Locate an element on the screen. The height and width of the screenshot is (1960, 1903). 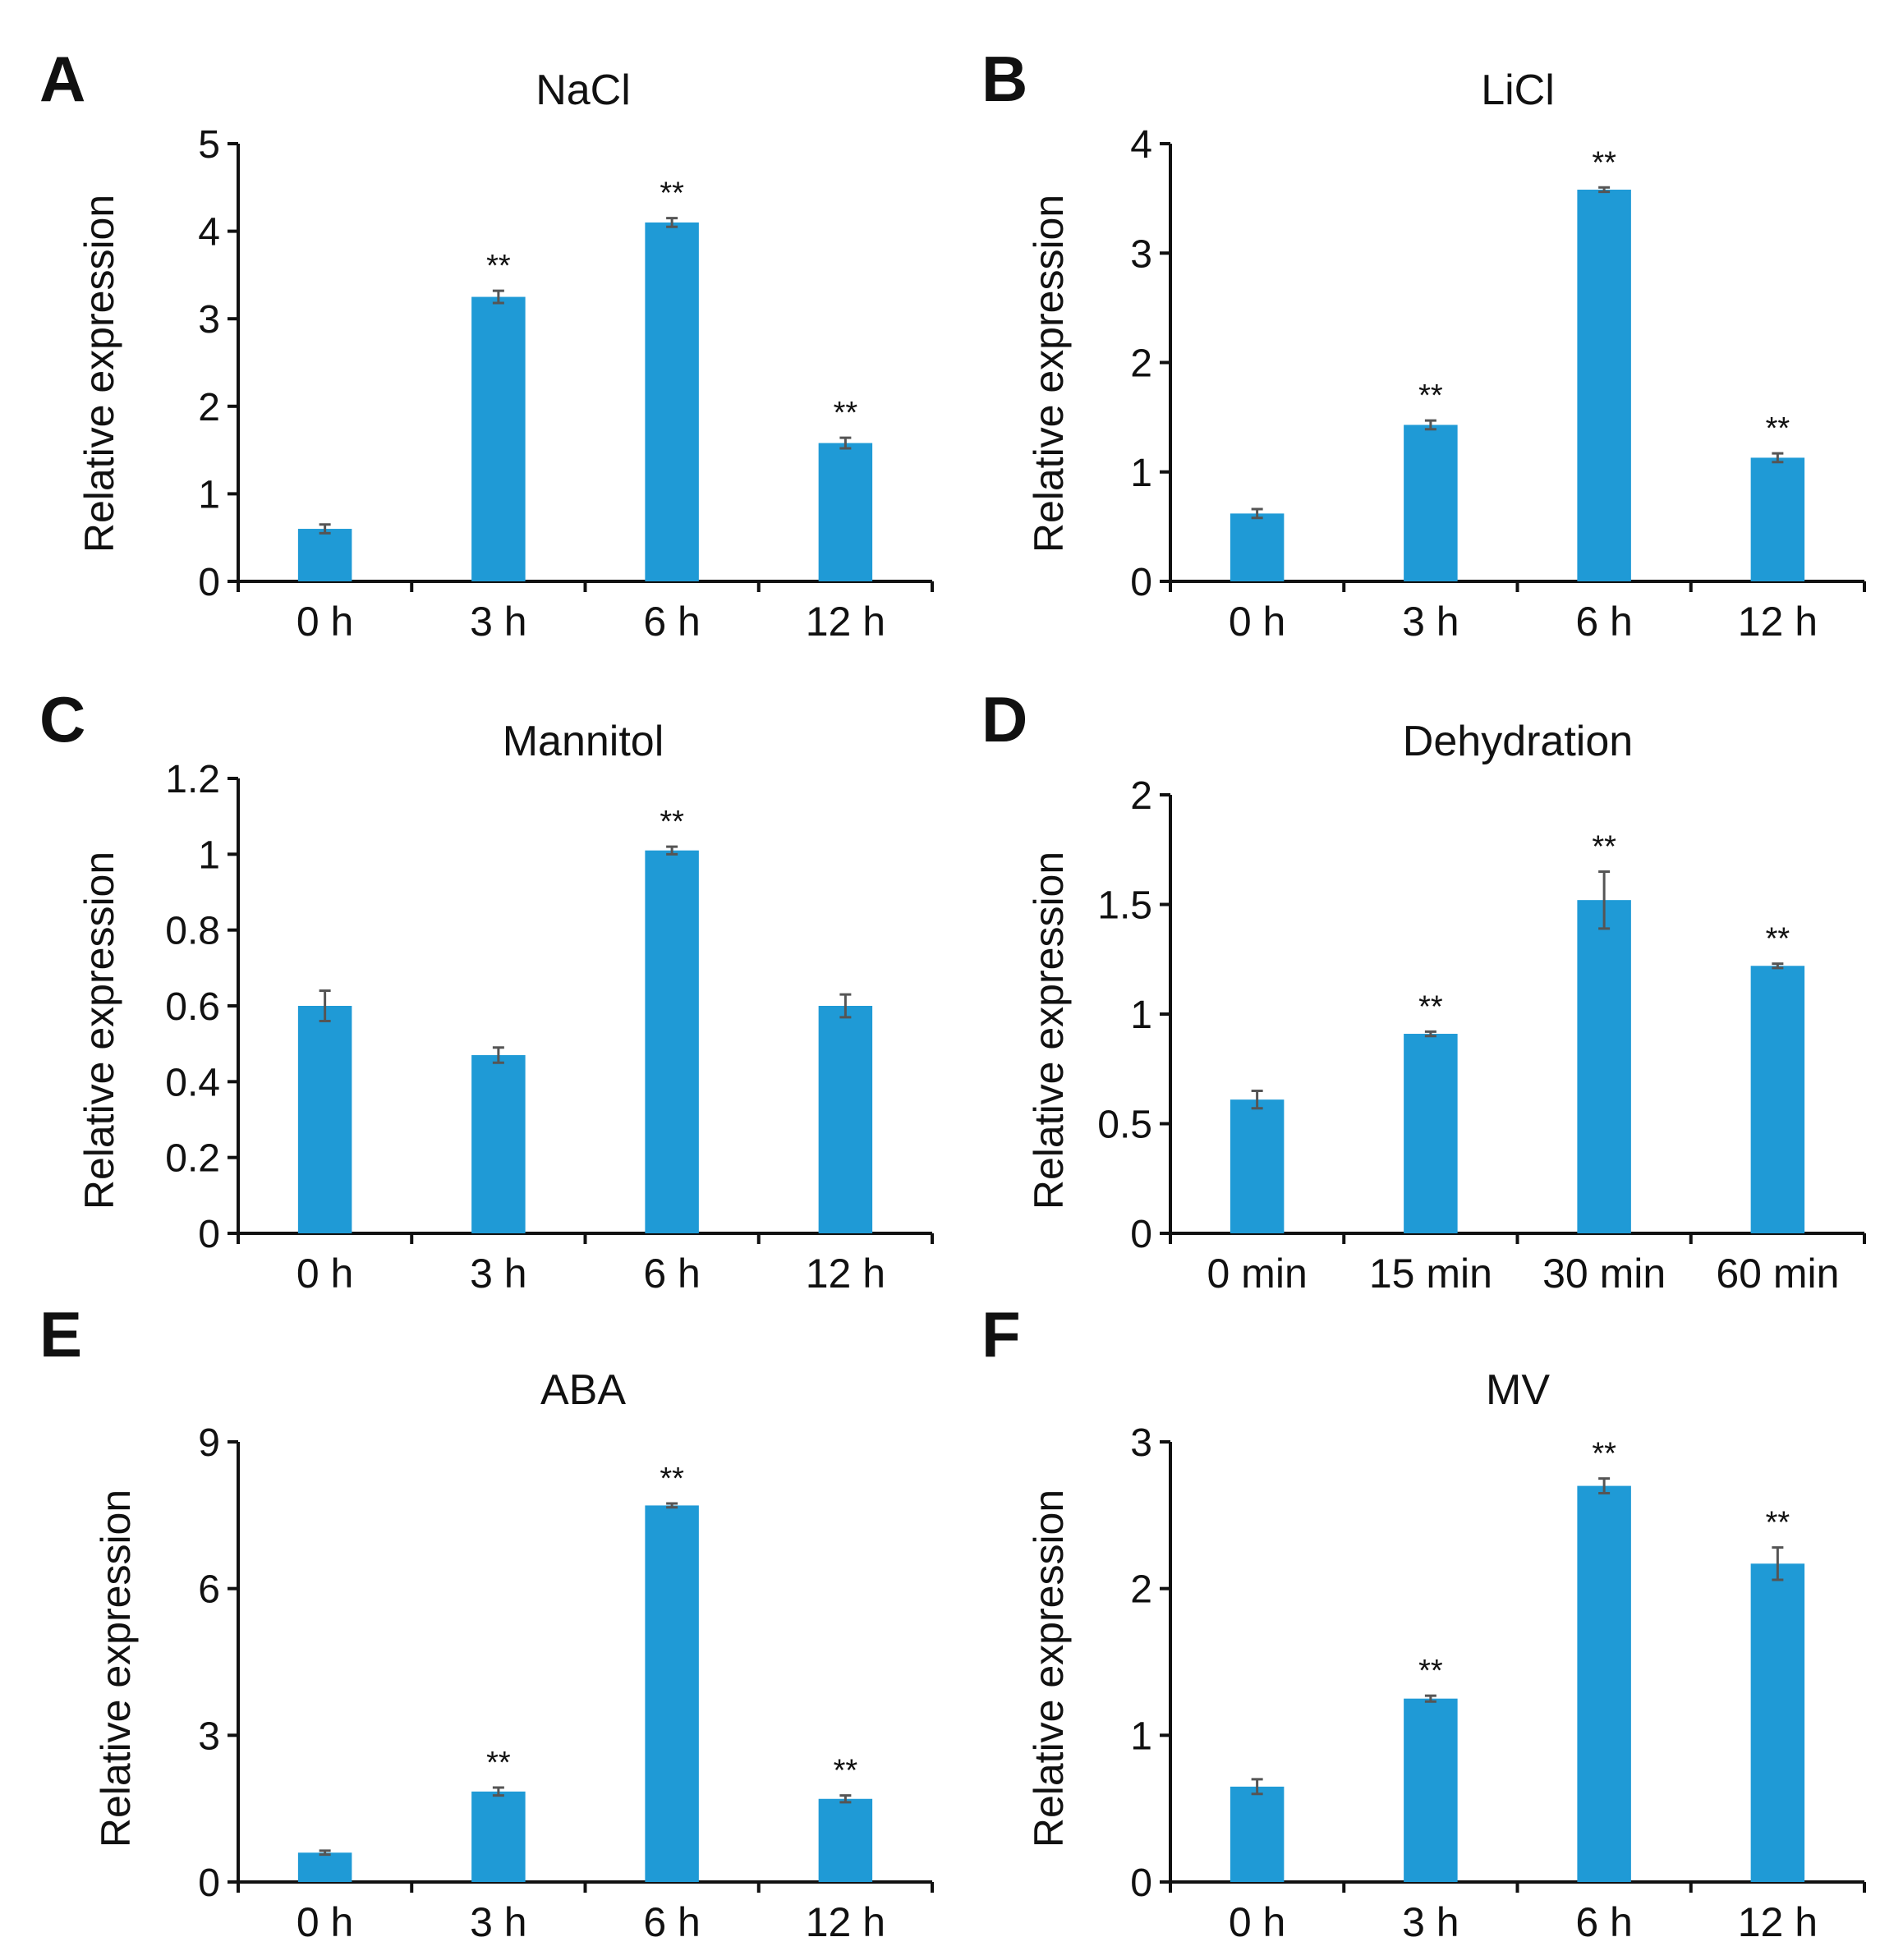
y-tick-label: 0.5 is located at coordinates (1124, 1125).